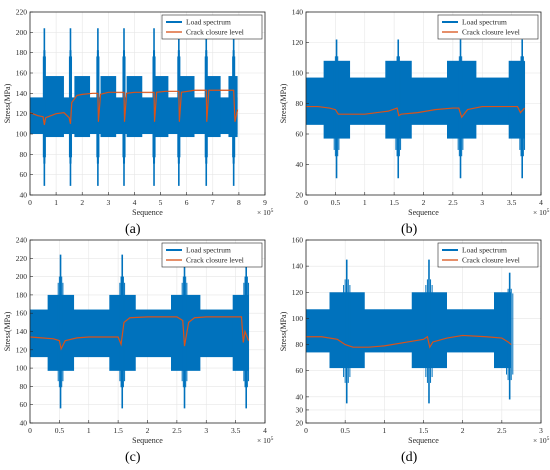 This screenshot has width=550, height=470. Describe the element at coordinates (409, 229) in the screenshot. I see `panel-label-b: (b)` at that location.